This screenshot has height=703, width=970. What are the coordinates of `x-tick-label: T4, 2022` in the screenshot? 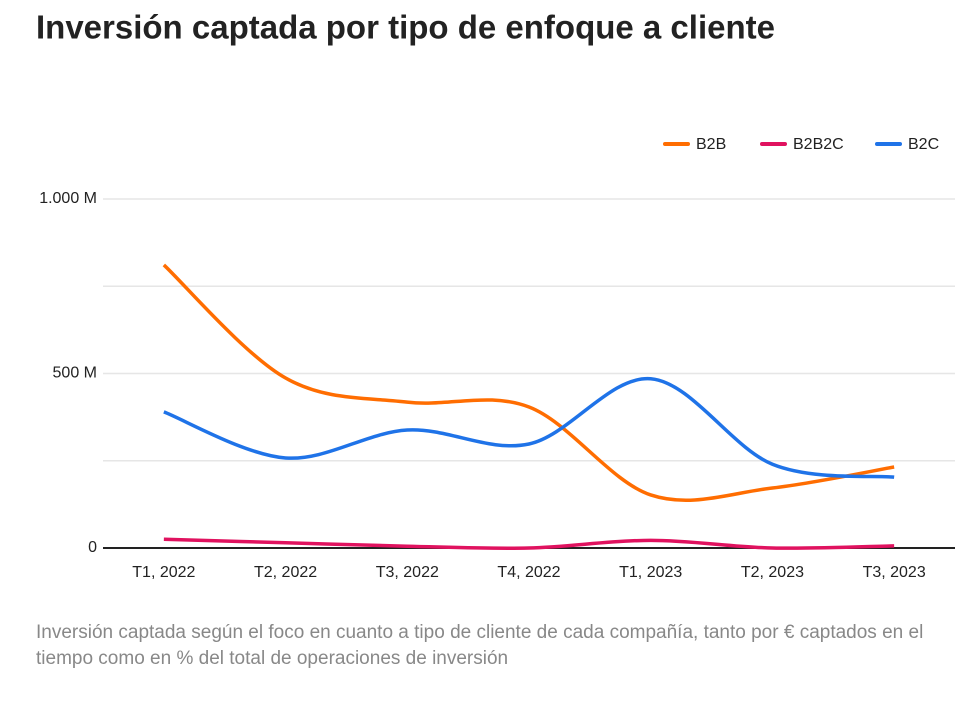 It's located at (528, 572).